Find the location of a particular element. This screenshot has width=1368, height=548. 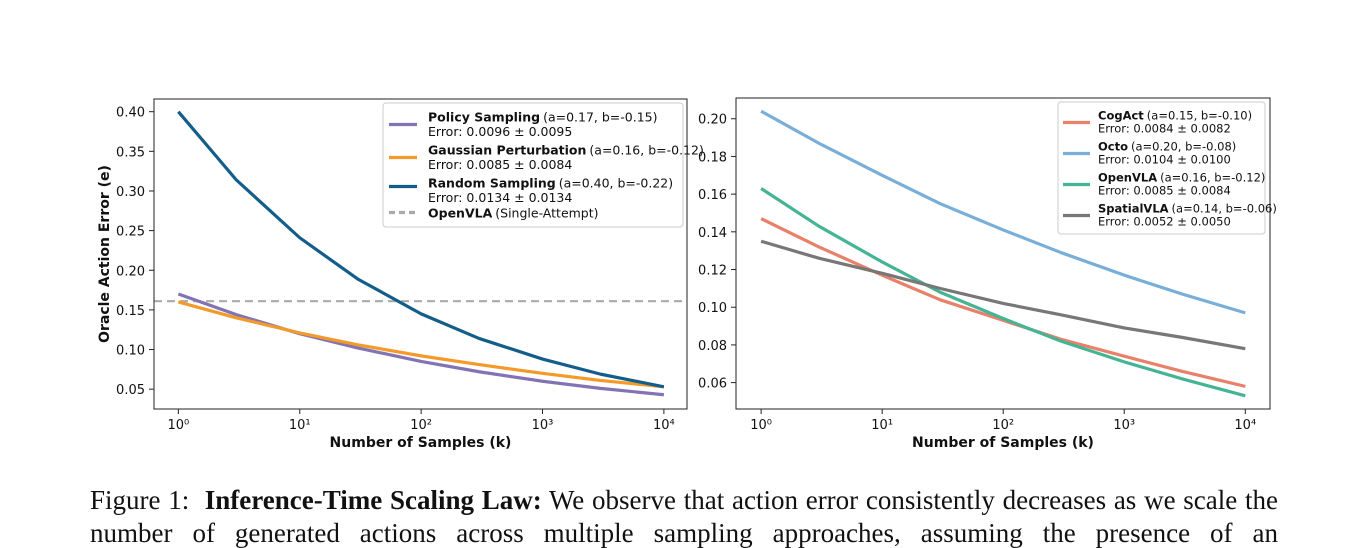

legend-params: (Single-Attempt) is located at coordinates (546, 212).